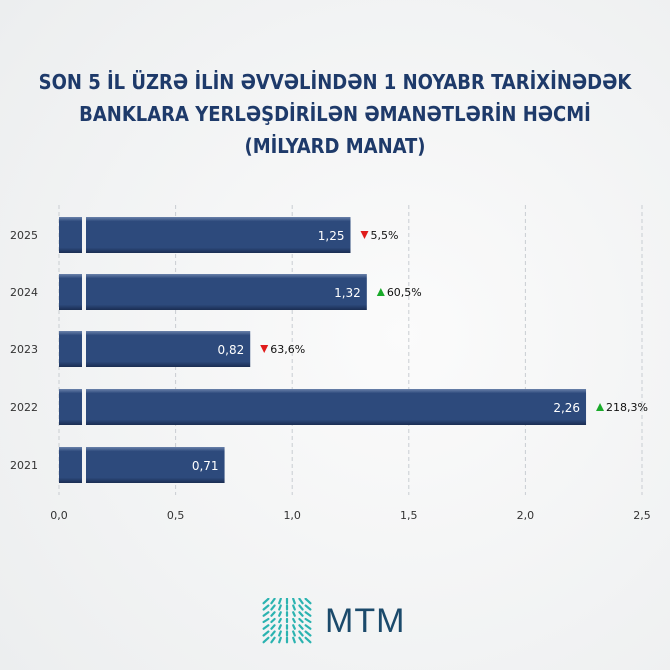 Image resolution: width=670 pixels, height=670 pixels. What do you see at coordinates (331, 236) in the screenshot?
I see `bar-value-label: 1,25` at bounding box center [331, 236].